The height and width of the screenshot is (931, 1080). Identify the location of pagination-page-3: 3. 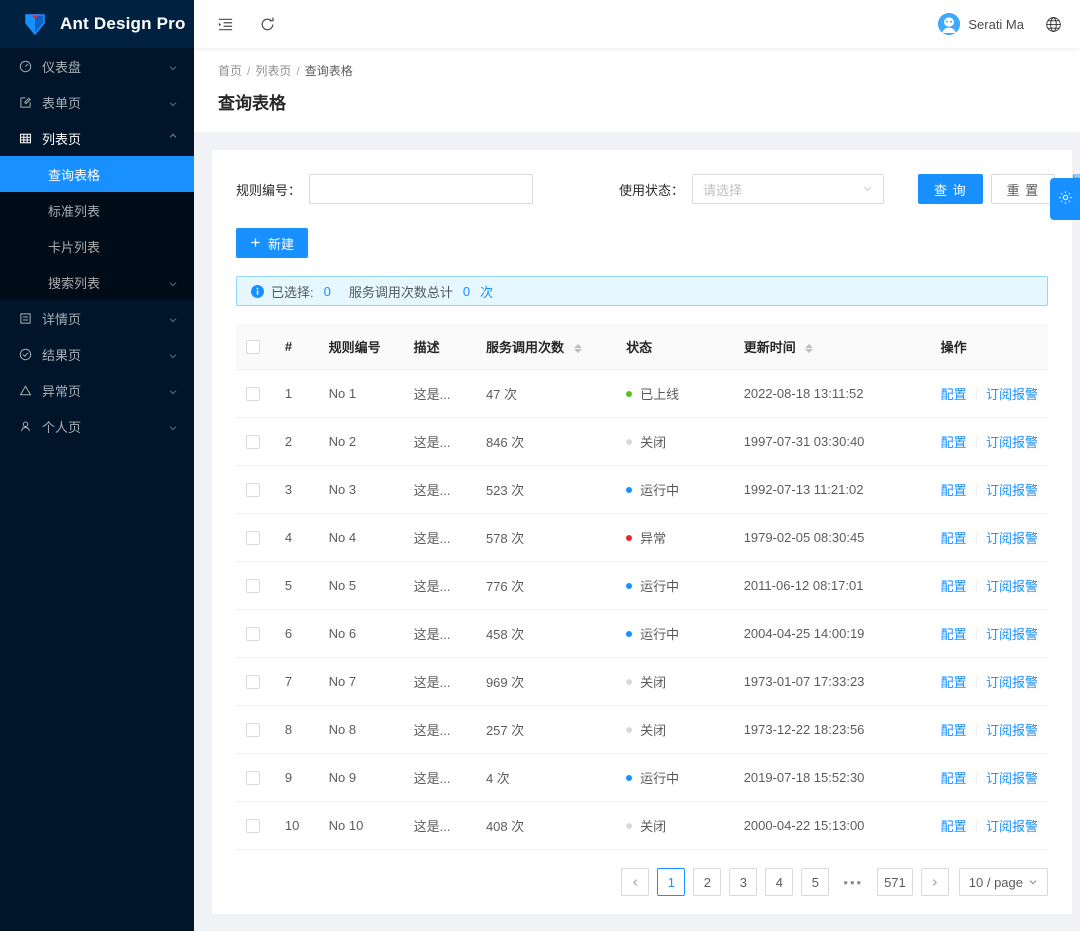
(743, 882).